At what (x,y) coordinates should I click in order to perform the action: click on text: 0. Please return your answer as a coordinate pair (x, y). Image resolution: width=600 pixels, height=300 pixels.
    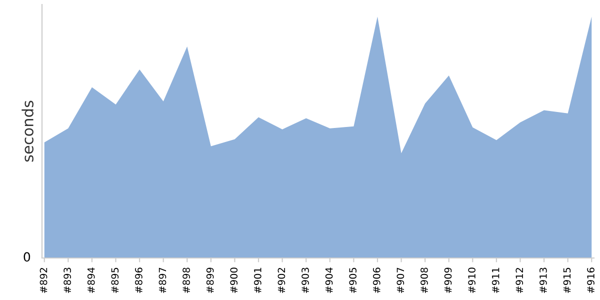
    Looking at the image, I should click on (27, 257).